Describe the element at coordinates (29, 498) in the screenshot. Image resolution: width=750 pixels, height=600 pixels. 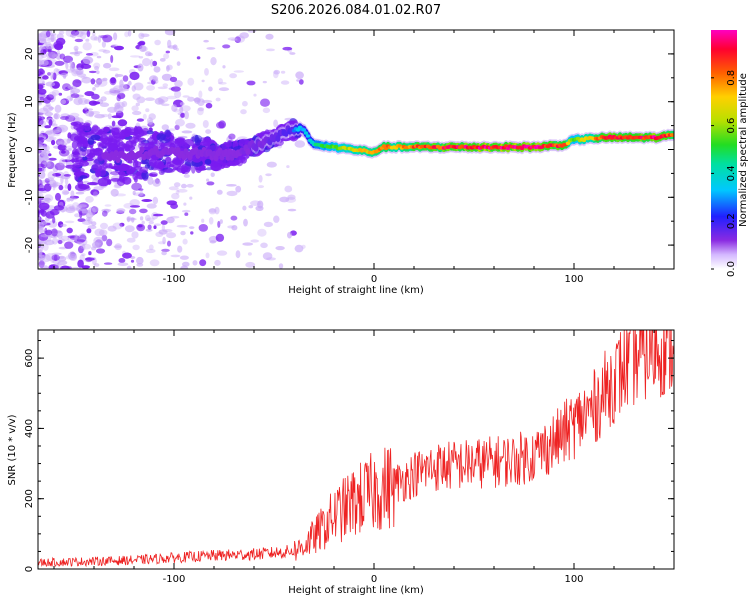
I see `snr-y-tick-label: 200` at that location.